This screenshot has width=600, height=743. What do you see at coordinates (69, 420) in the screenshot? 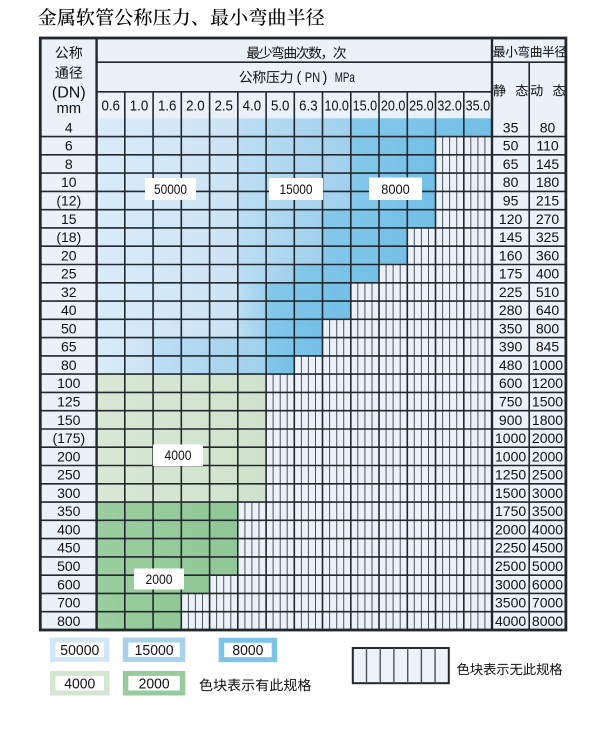
I see `svg-text: 150` at bounding box center [69, 420].